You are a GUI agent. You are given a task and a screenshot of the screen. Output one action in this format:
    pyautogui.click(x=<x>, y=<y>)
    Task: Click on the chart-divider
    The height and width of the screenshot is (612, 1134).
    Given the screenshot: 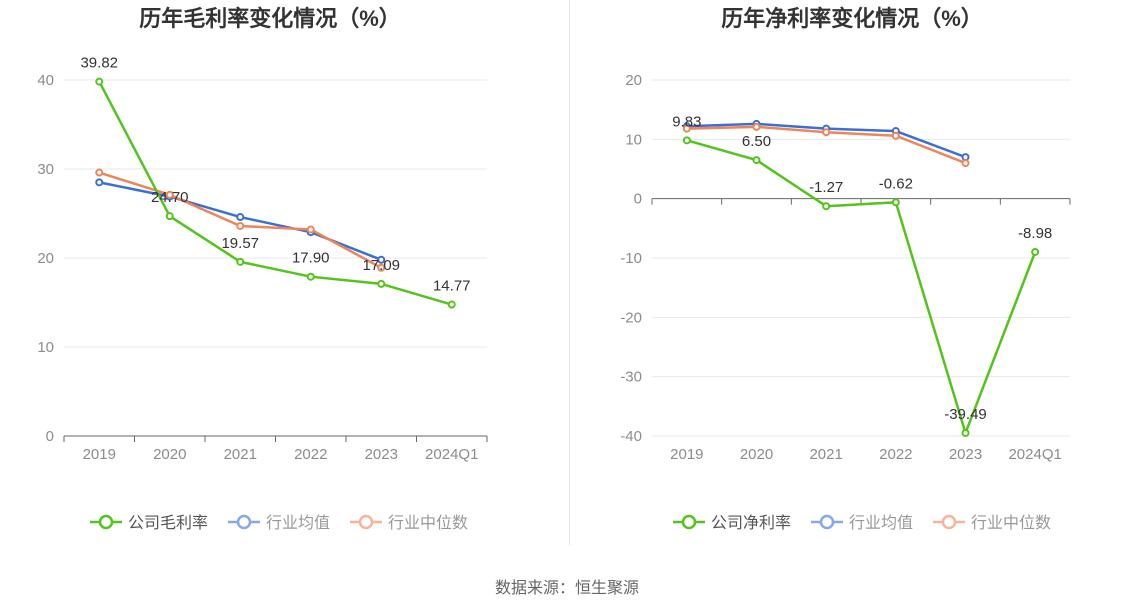 What is the action you would take?
    pyautogui.click(x=569, y=272)
    